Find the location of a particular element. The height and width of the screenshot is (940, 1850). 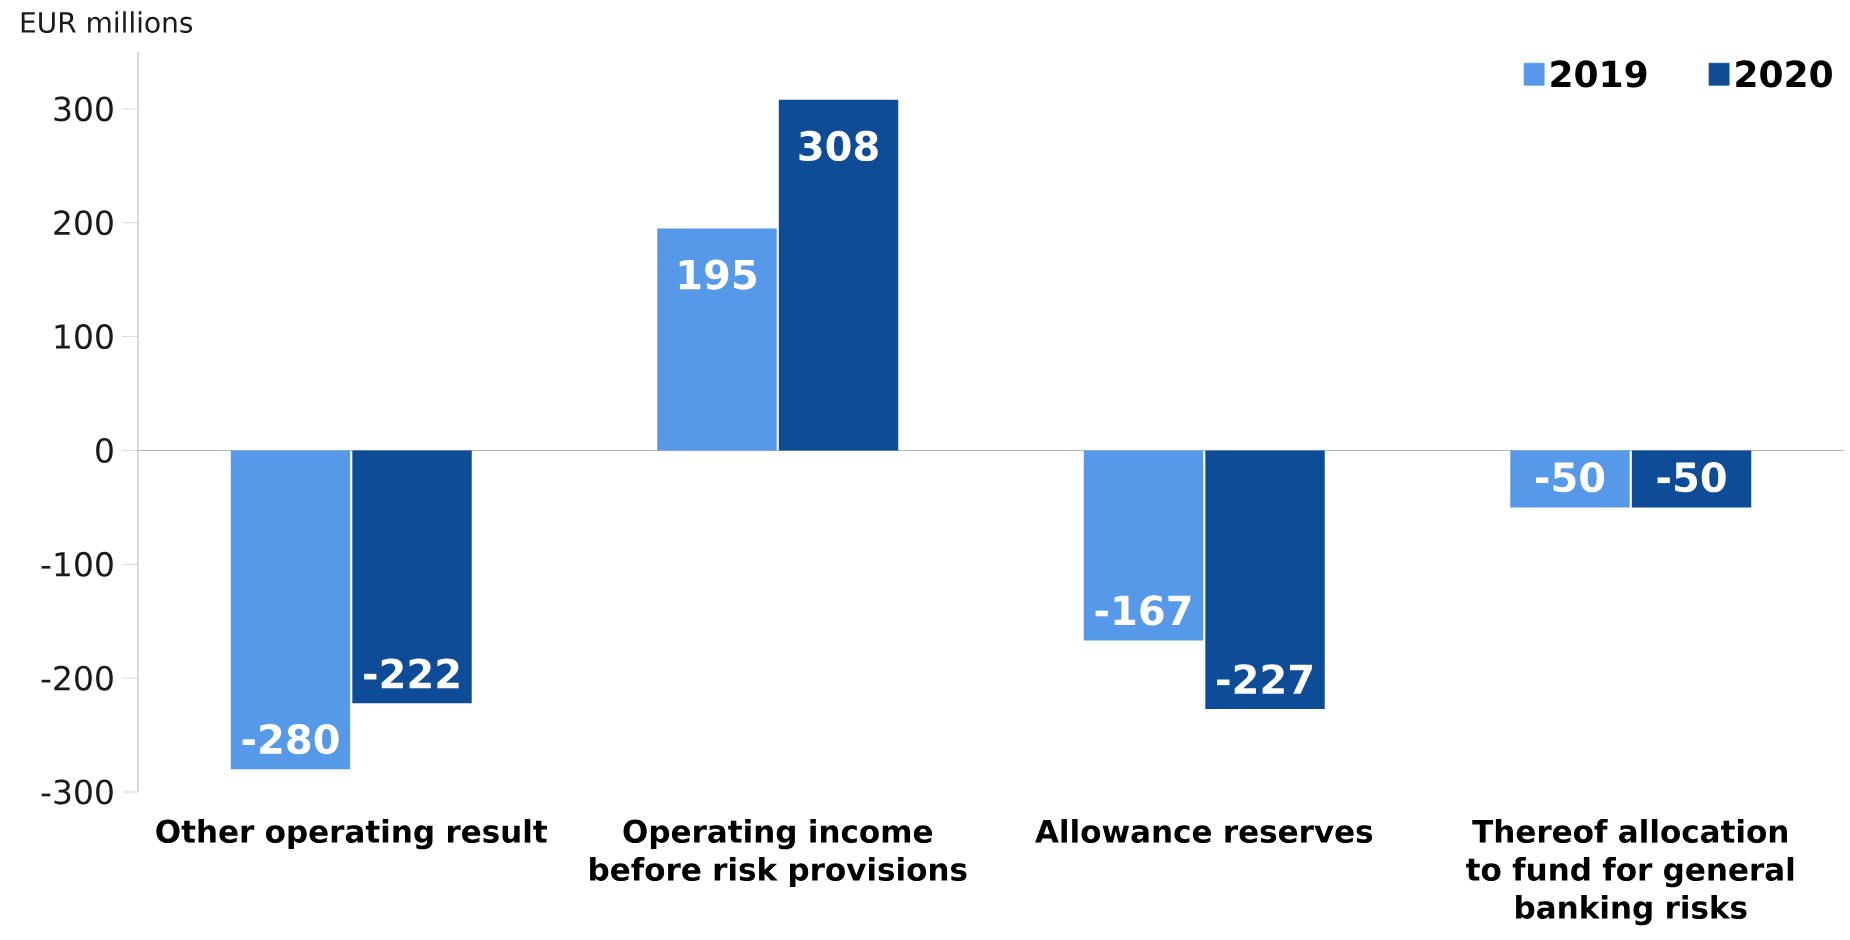

data-label: -222 is located at coordinates (411, 673).